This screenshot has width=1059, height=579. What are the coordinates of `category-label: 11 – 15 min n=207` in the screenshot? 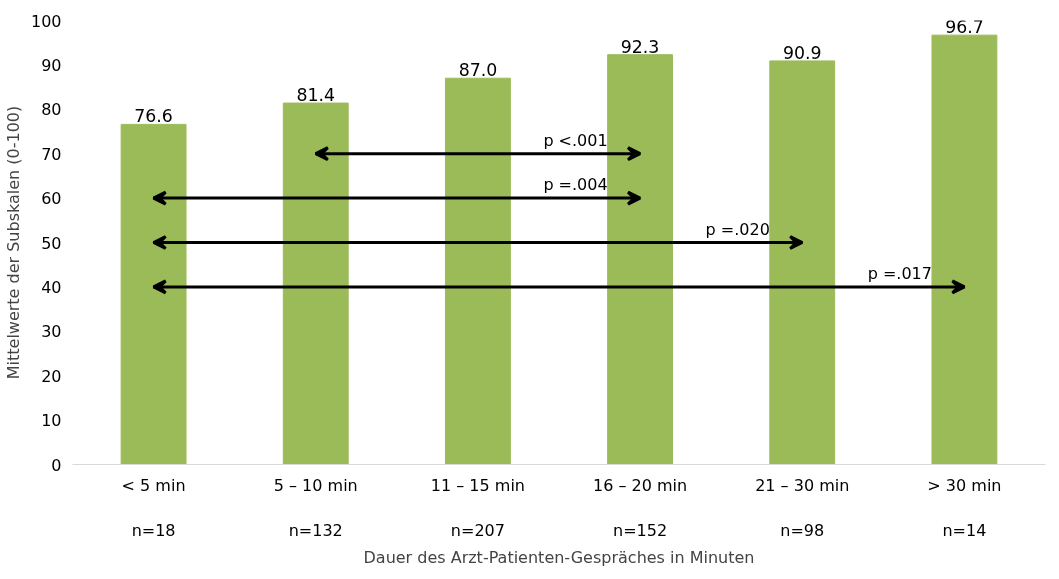 It's located at (477, 508).